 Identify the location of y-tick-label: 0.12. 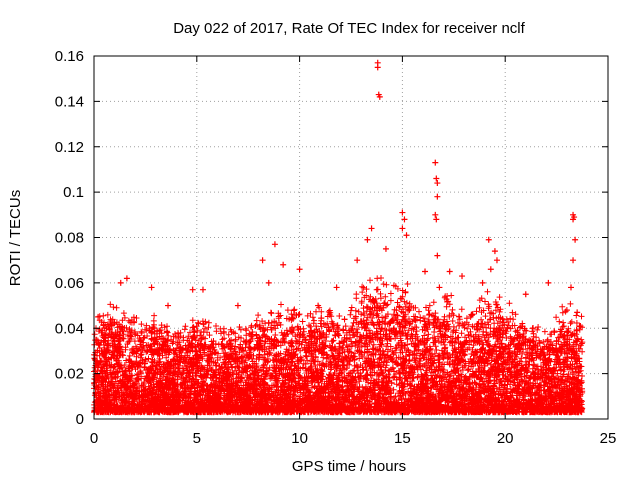
(69, 147).